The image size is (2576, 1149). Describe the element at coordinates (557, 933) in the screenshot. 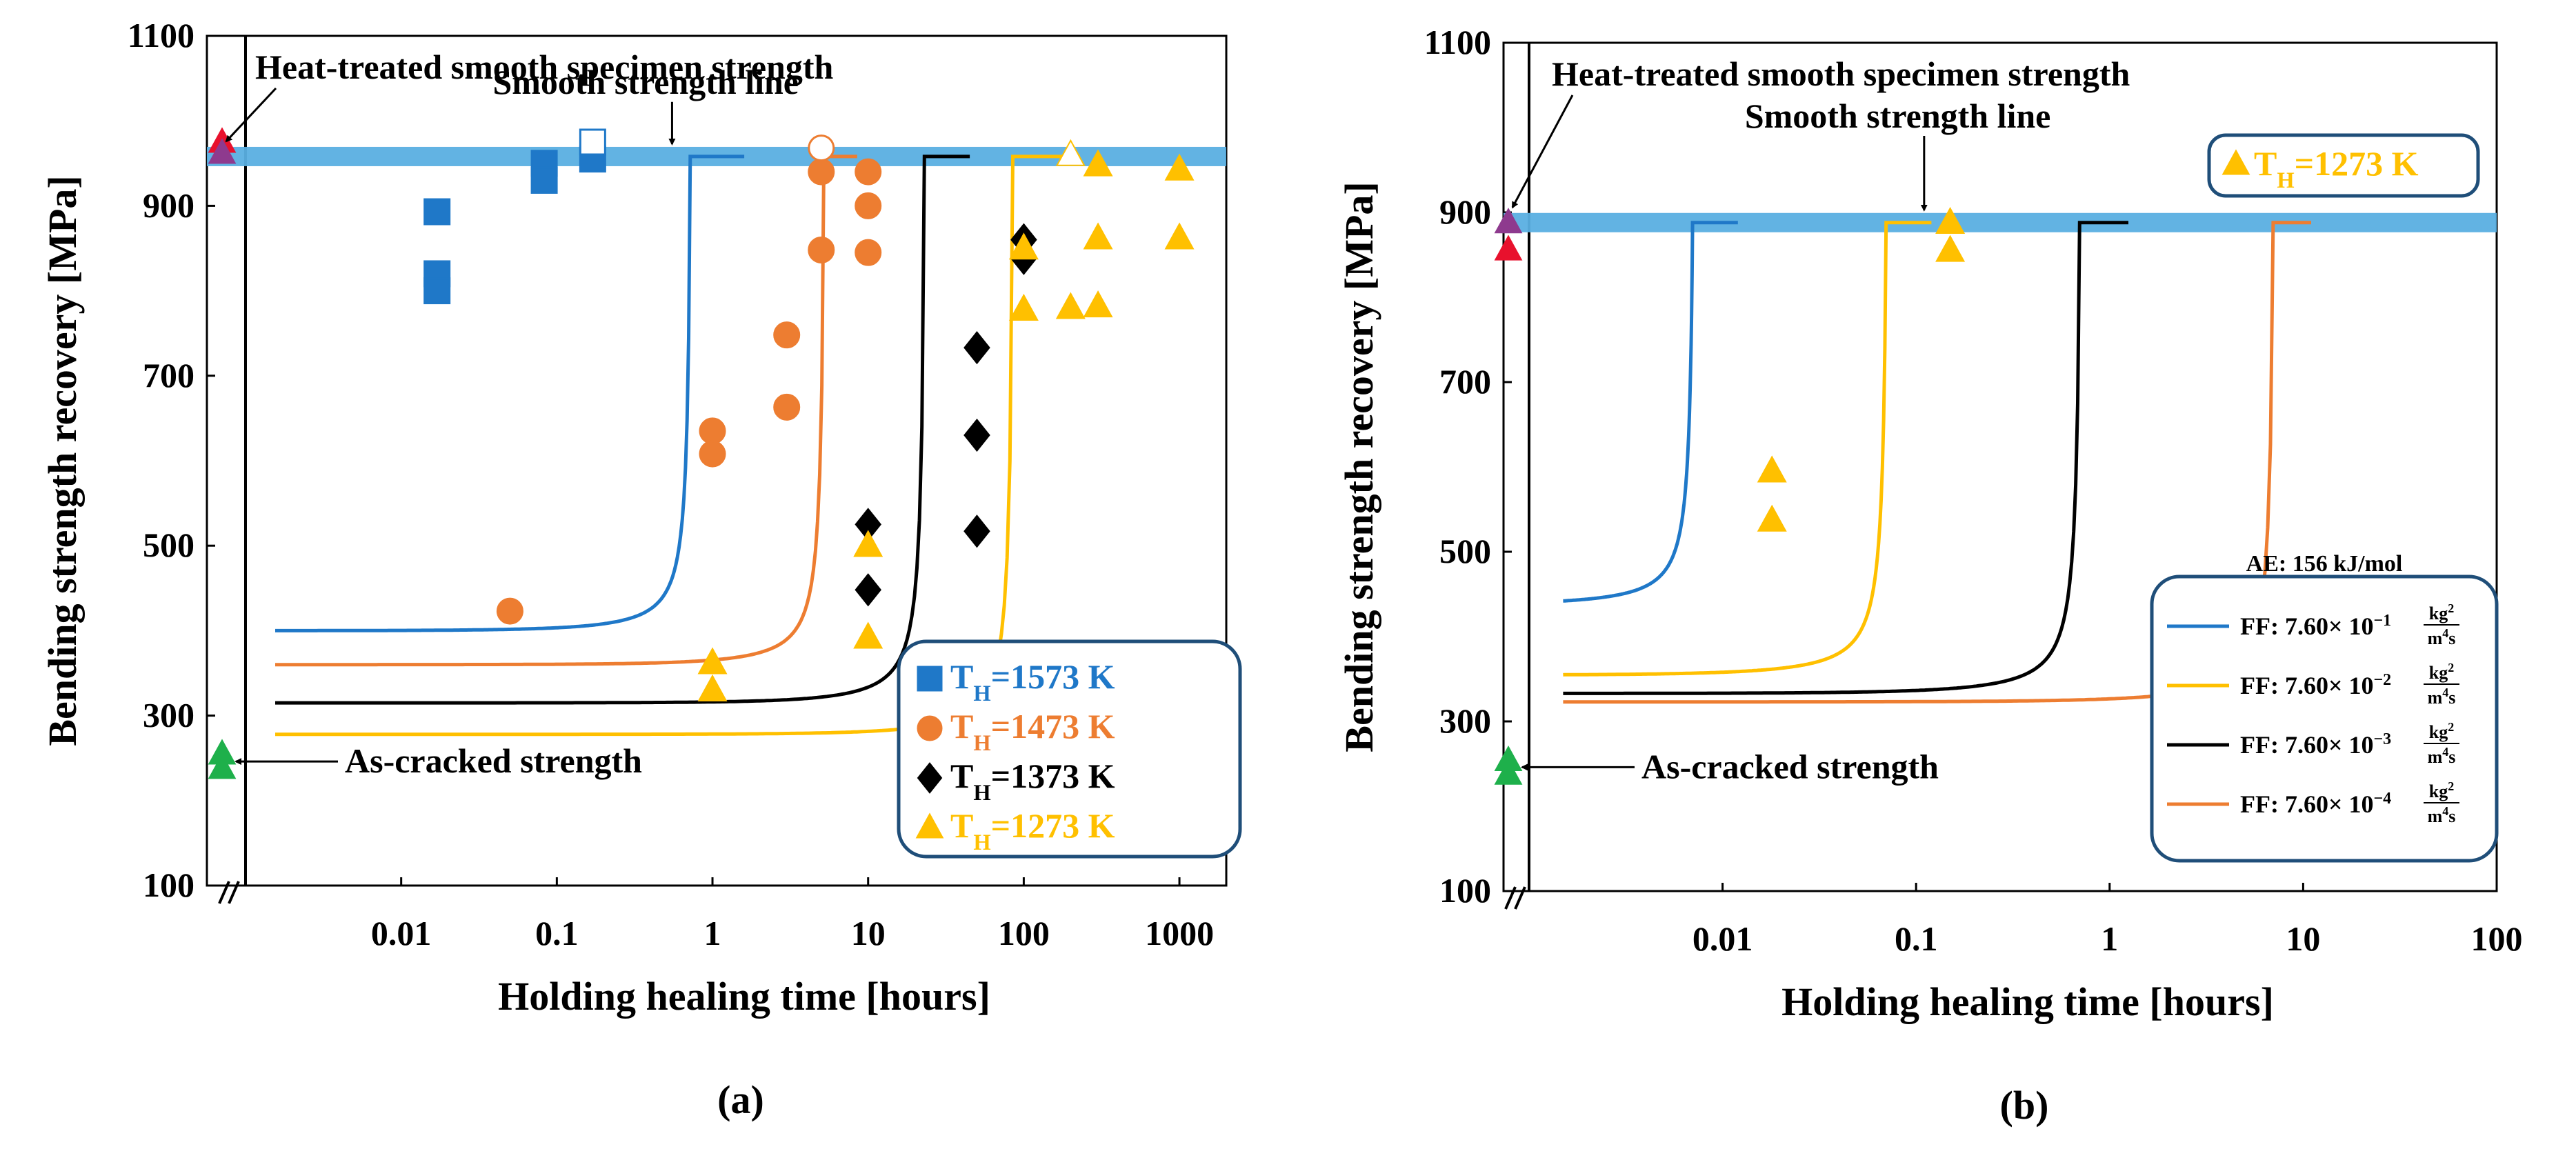

I see `x-tick-label: 0.1` at that location.